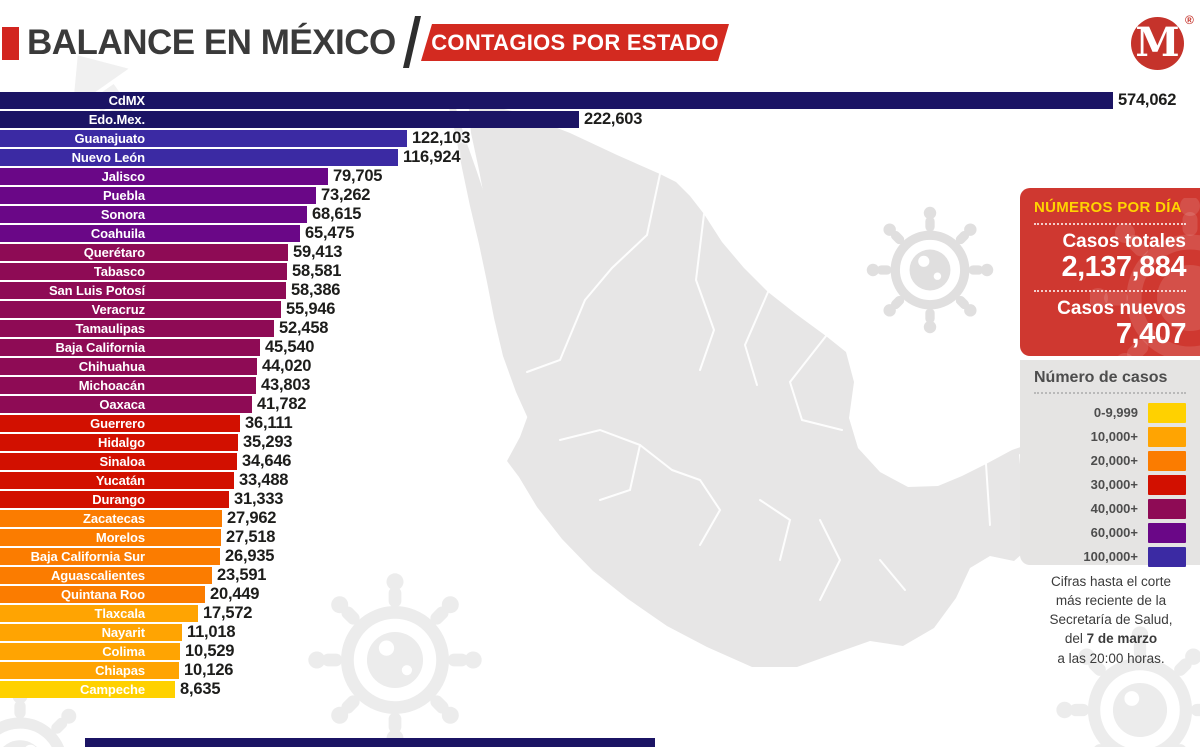  What do you see at coordinates (111, 385) in the screenshot?
I see `bar-label: Michoacán` at bounding box center [111, 385].